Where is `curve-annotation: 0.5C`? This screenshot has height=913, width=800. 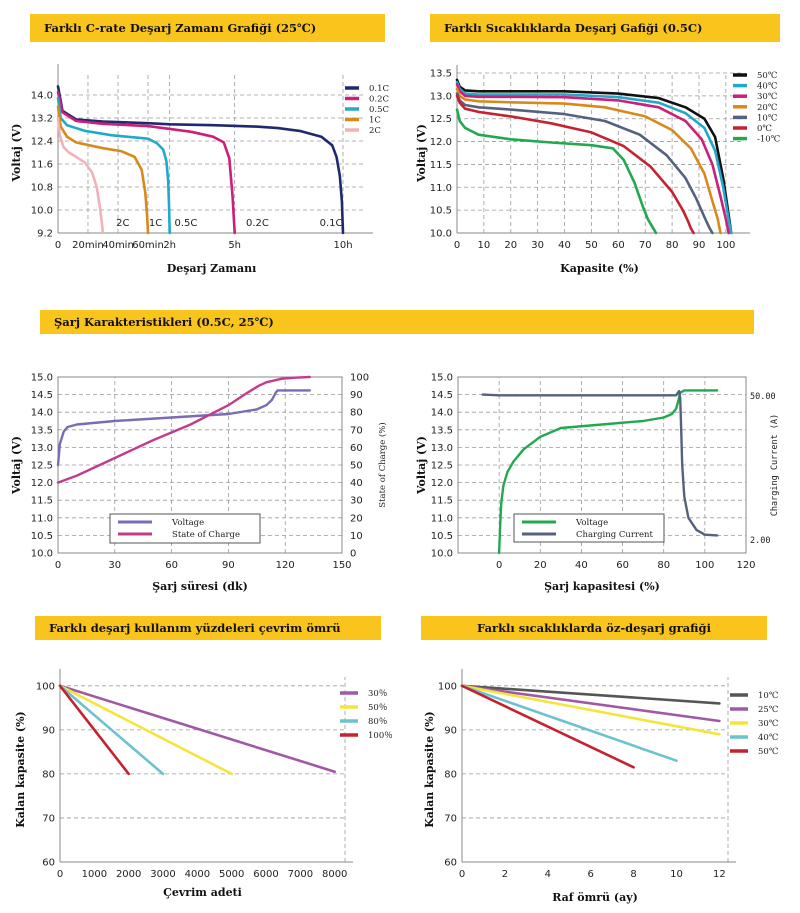 curve-annotation: 0.5C is located at coordinates (185, 223).